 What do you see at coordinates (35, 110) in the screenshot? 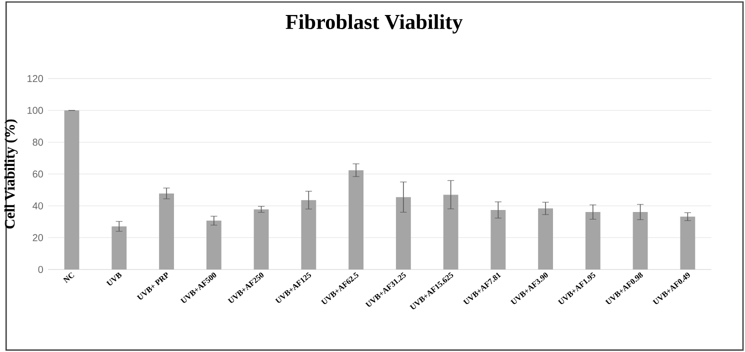
I see `y-tick-label: 100` at bounding box center [35, 110].